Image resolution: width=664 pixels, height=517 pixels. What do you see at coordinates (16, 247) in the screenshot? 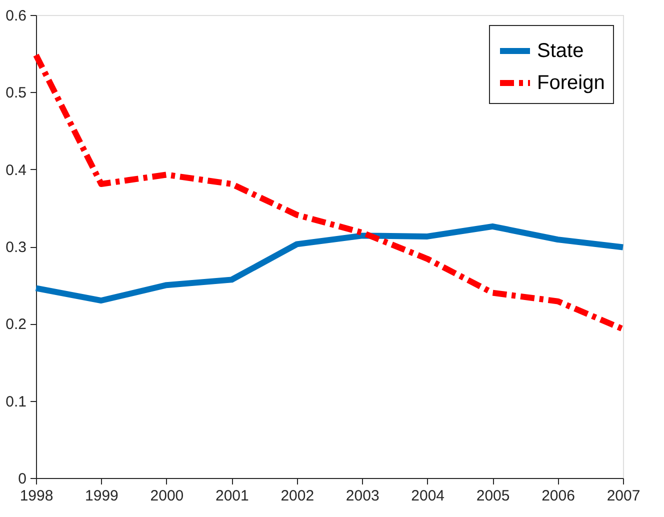
I see `y-tick-label: 0.3` at bounding box center [16, 247].